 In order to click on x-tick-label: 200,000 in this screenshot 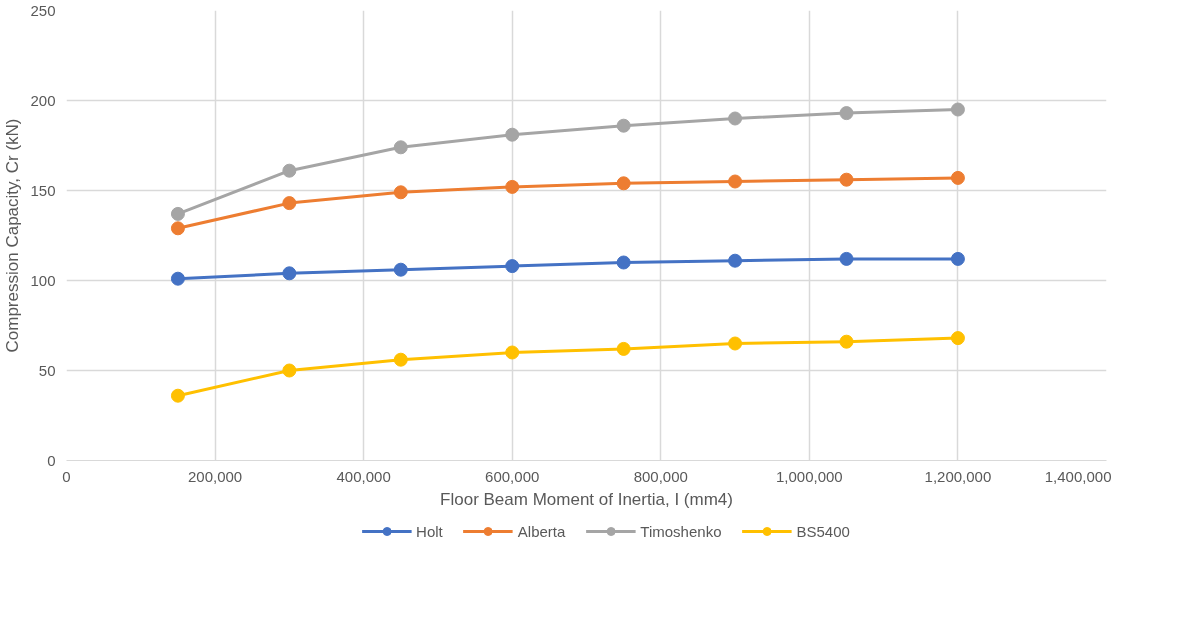, I will do `click(215, 476)`.